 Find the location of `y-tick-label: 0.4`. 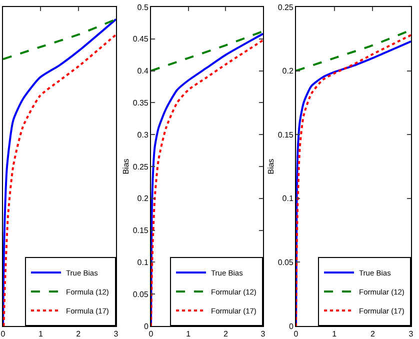

y-tick-label: 0.4 is located at coordinates (143, 71).